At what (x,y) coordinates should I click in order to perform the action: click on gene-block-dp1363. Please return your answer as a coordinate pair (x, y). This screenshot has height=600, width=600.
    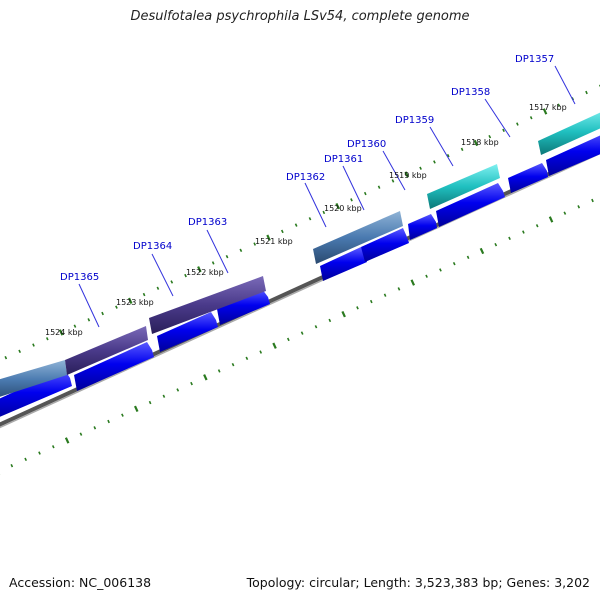
    Looking at the image, I should click on (207, 305).